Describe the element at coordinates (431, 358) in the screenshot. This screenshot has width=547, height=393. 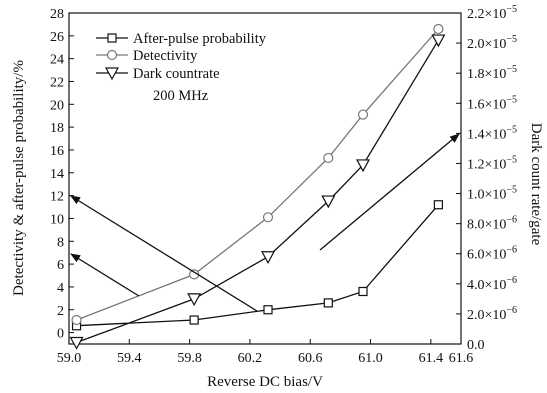
I see `x-tick-label: 61.4` at that location.